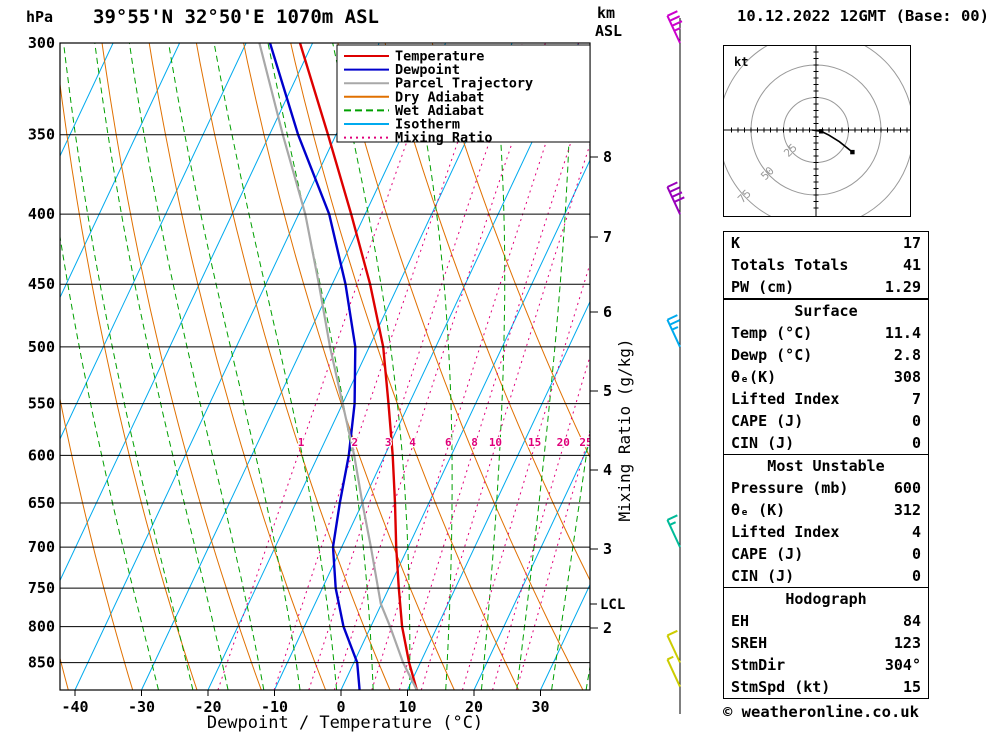 The height and width of the screenshot is (733, 1000). What do you see at coordinates (464, 84) in the screenshot?
I see `svg-text: Parcel Trajectory` at bounding box center [464, 84].